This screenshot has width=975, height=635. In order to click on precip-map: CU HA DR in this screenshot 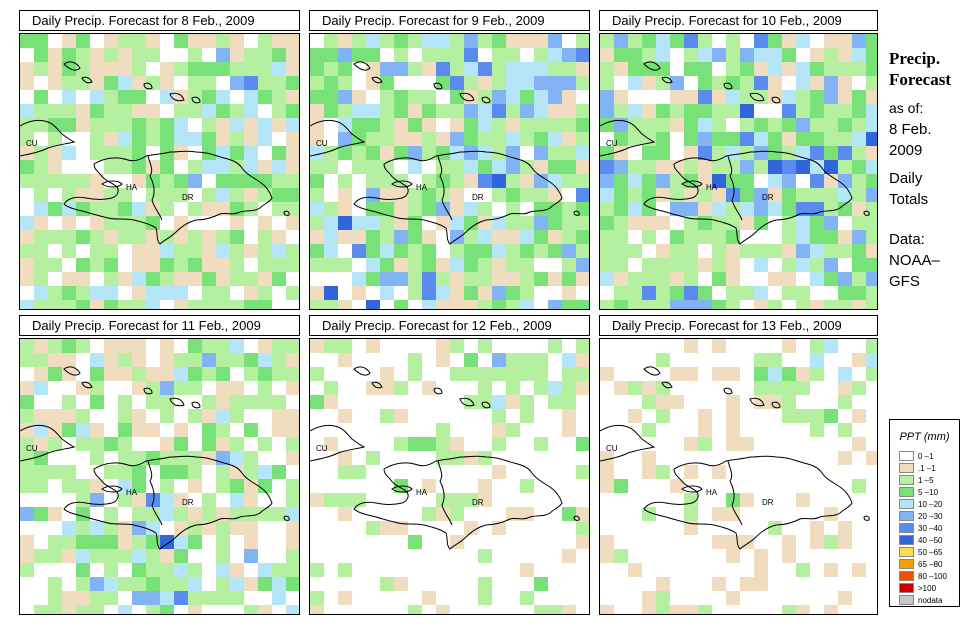, I will do `click(449, 171)`.